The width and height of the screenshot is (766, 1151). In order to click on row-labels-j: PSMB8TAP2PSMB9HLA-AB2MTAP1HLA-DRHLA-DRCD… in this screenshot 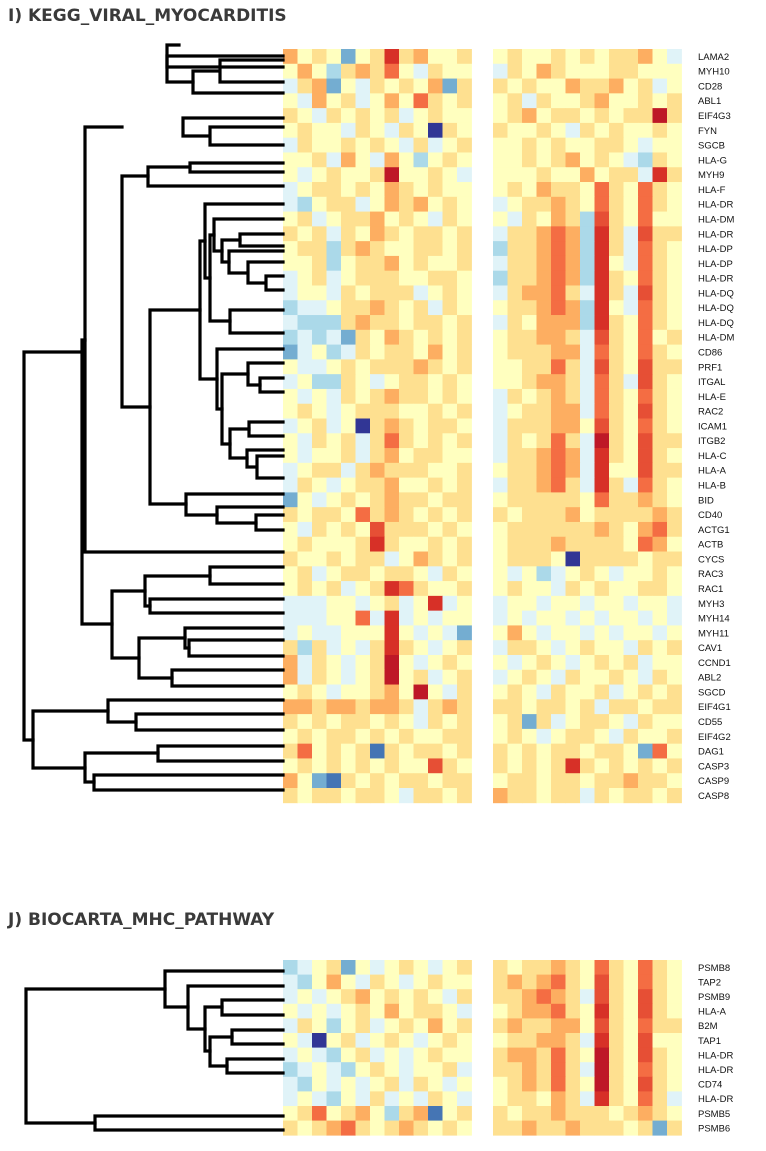, I will do `click(716, 1049)`.